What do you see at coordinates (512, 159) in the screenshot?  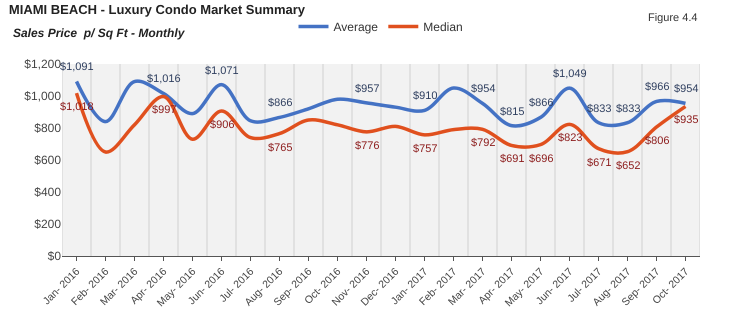 I see `data-label: $691` at bounding box center [512, 159].